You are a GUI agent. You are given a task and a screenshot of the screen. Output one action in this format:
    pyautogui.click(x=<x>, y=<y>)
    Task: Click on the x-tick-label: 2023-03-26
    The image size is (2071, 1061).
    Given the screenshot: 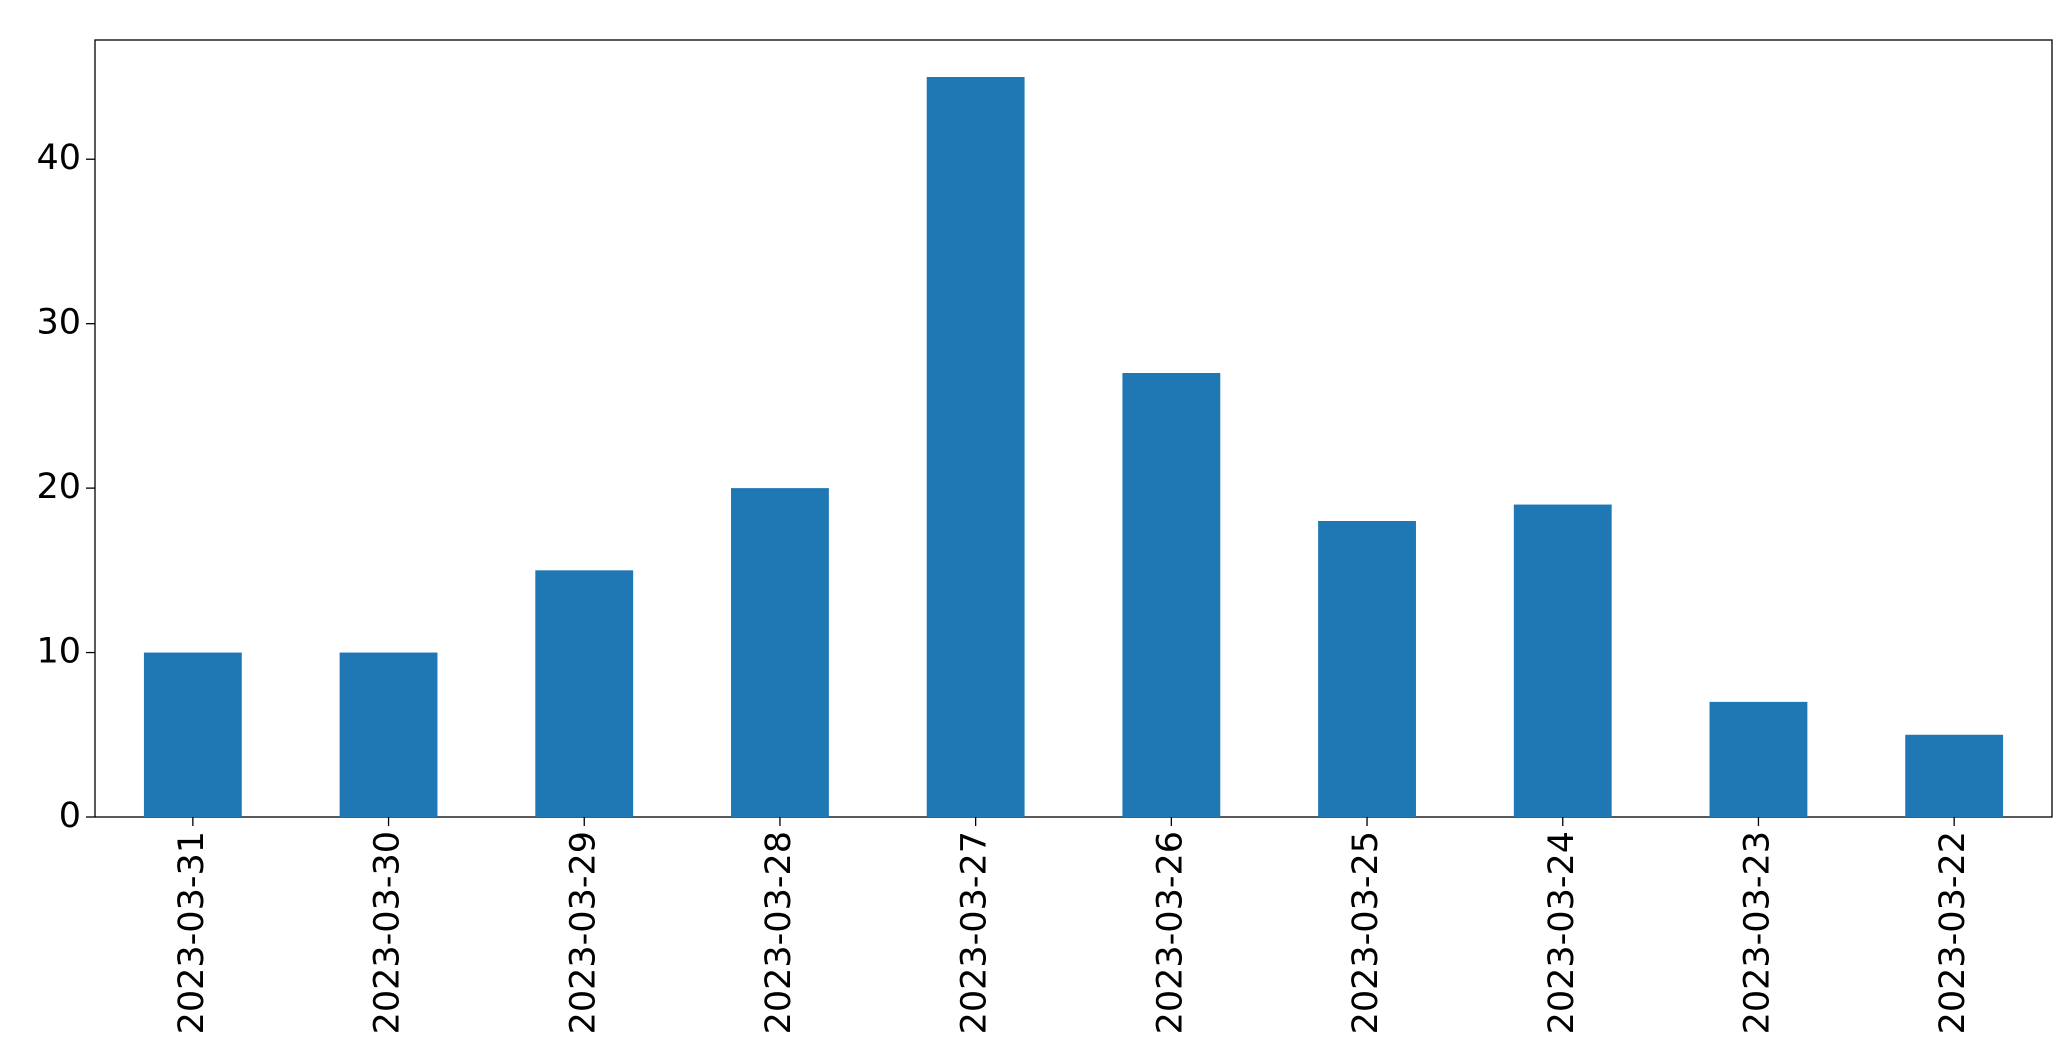 What is the action you would take?
    pyautogui.click(x=1170, y=932)
    